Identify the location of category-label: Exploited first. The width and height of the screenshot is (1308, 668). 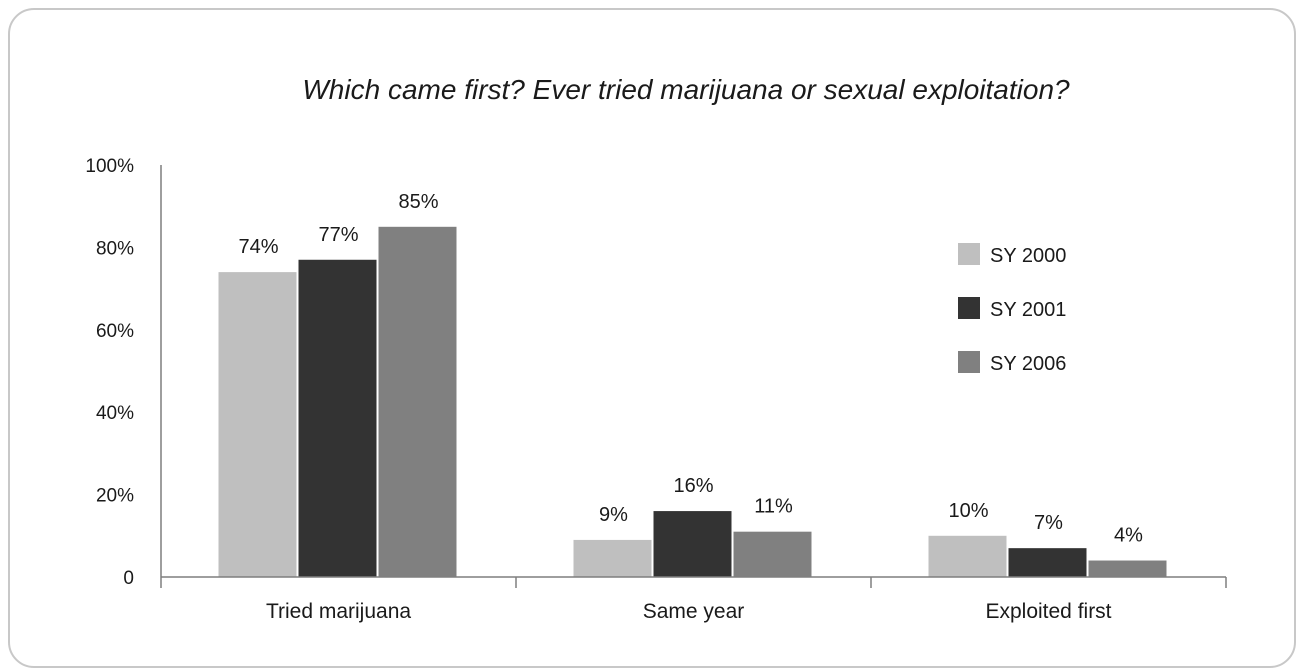
(1048, 611).